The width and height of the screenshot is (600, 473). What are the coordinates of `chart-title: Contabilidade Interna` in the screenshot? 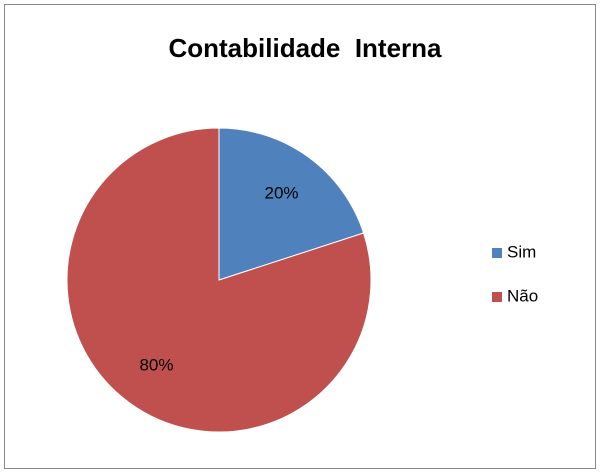 It's located at (305, 48).